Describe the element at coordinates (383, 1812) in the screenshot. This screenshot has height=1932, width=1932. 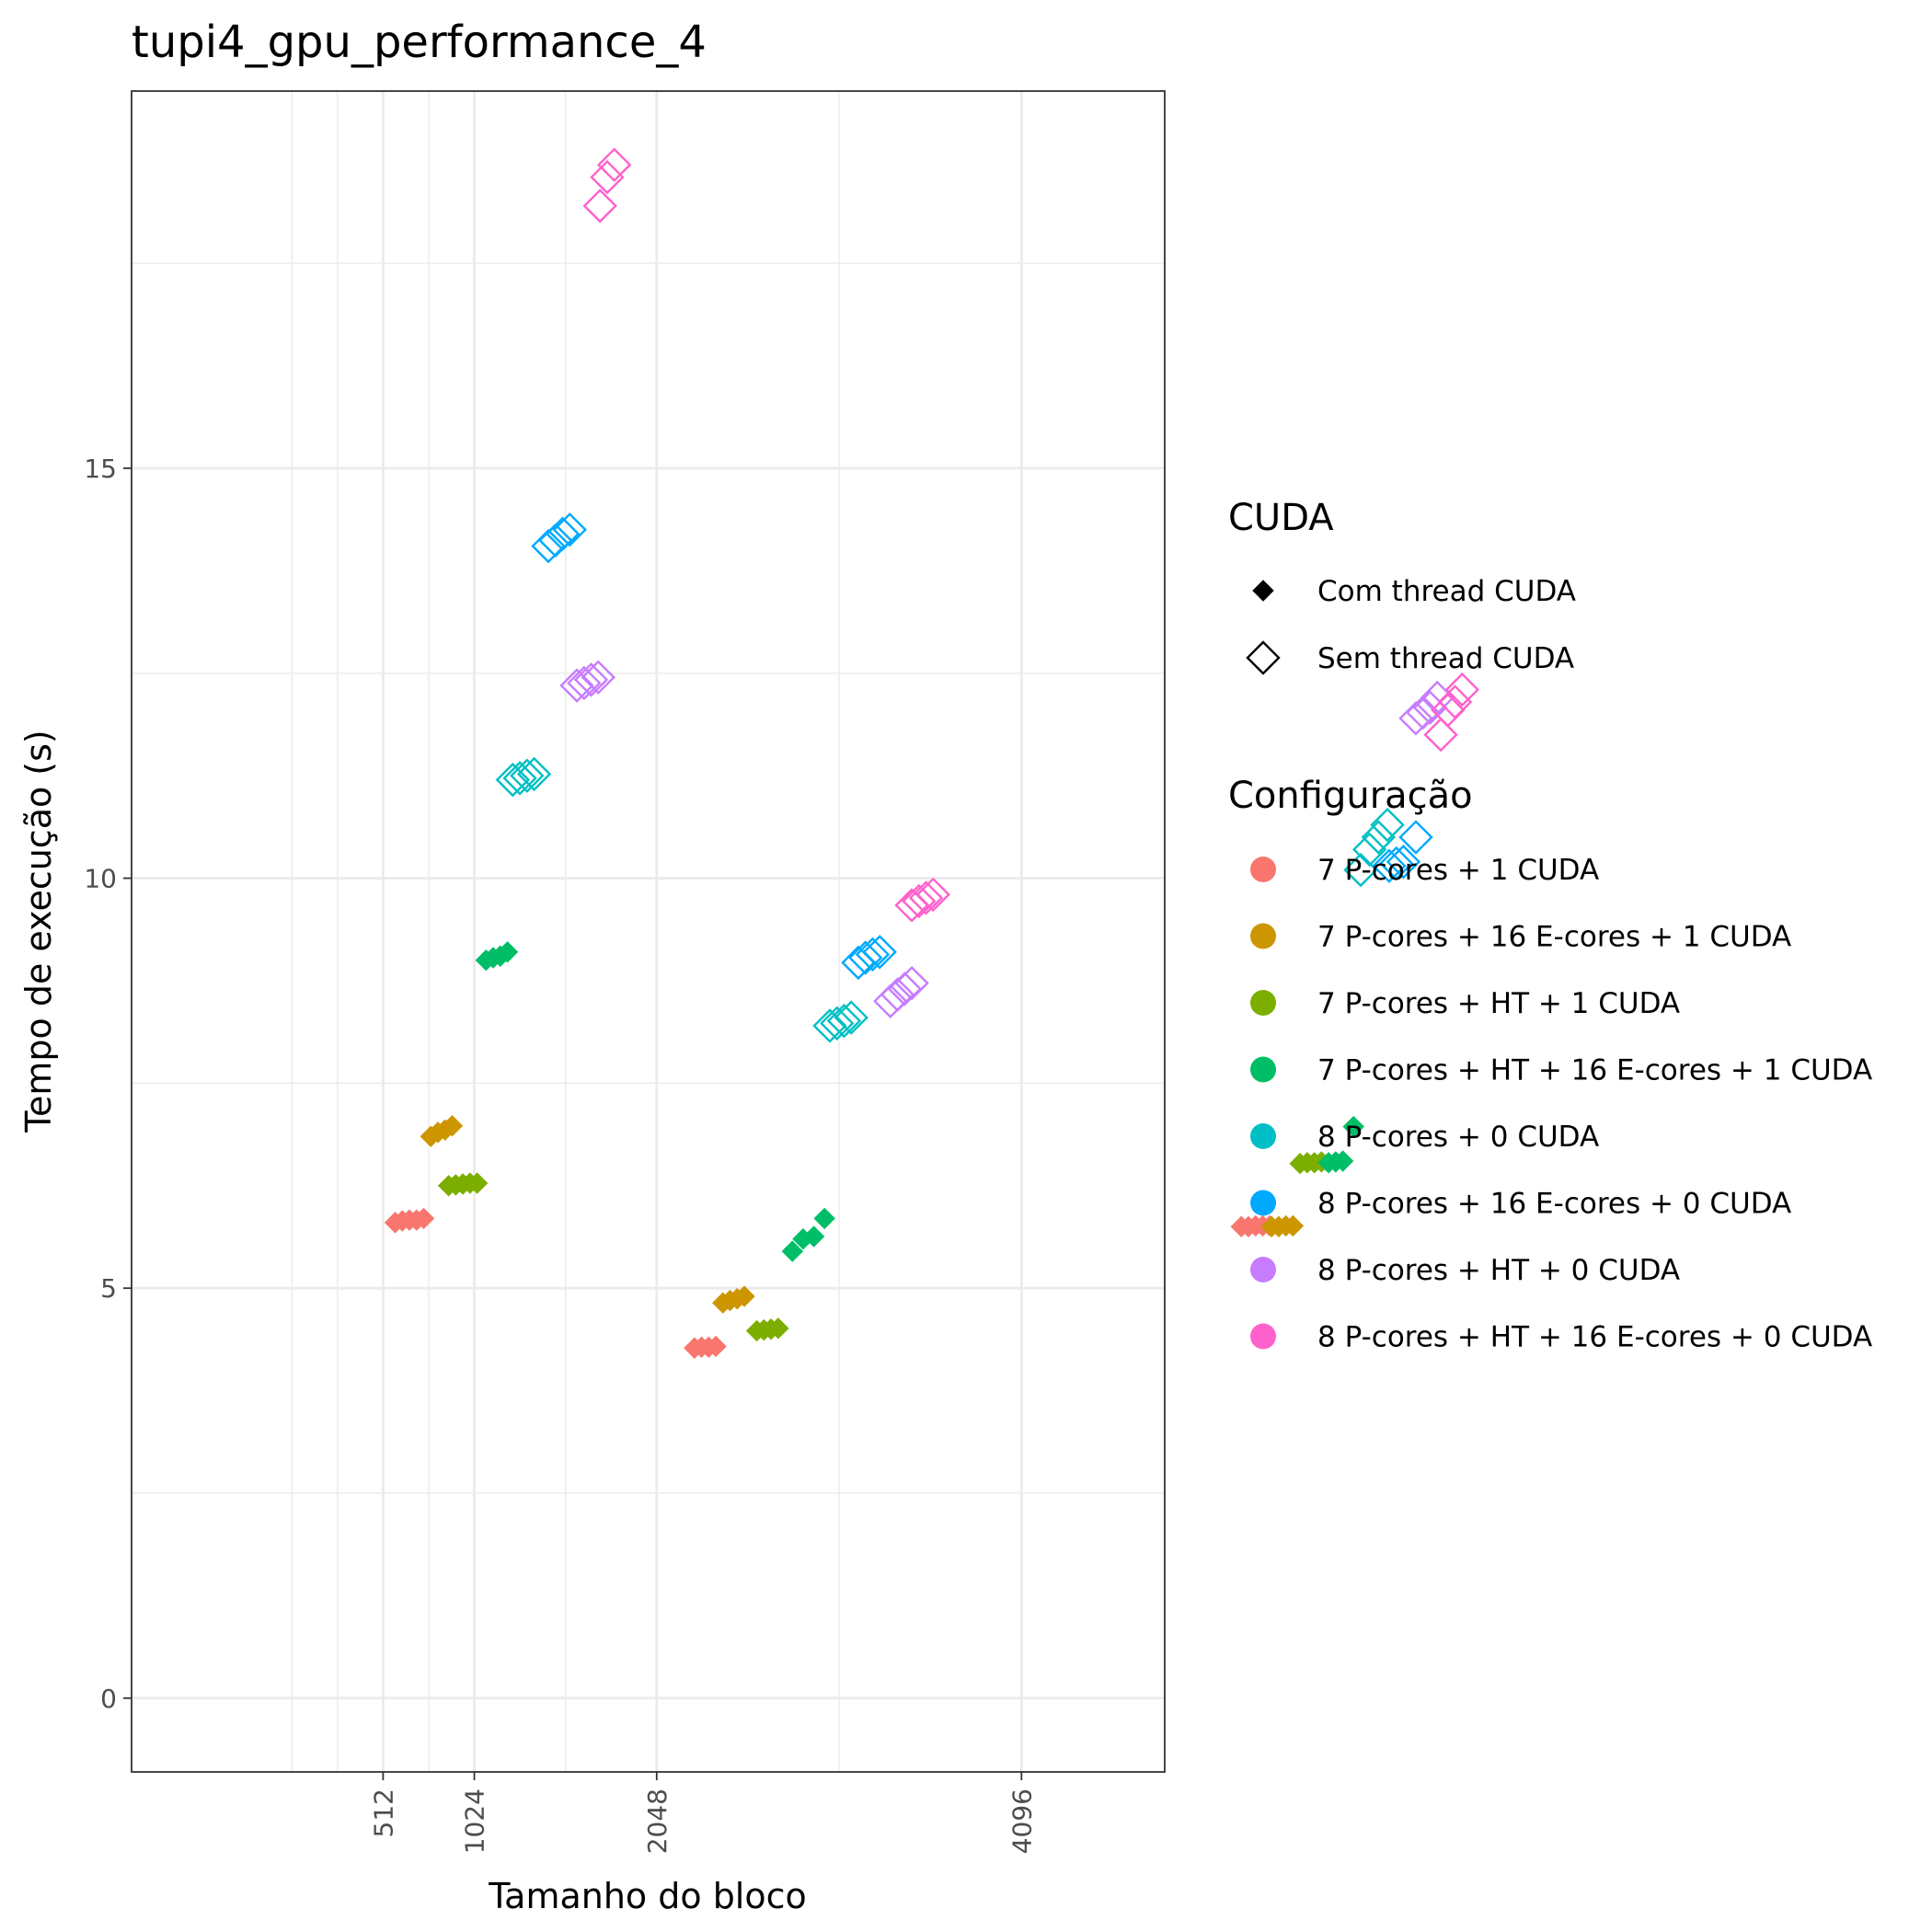
I see `x-tick-label: 512` at that location.